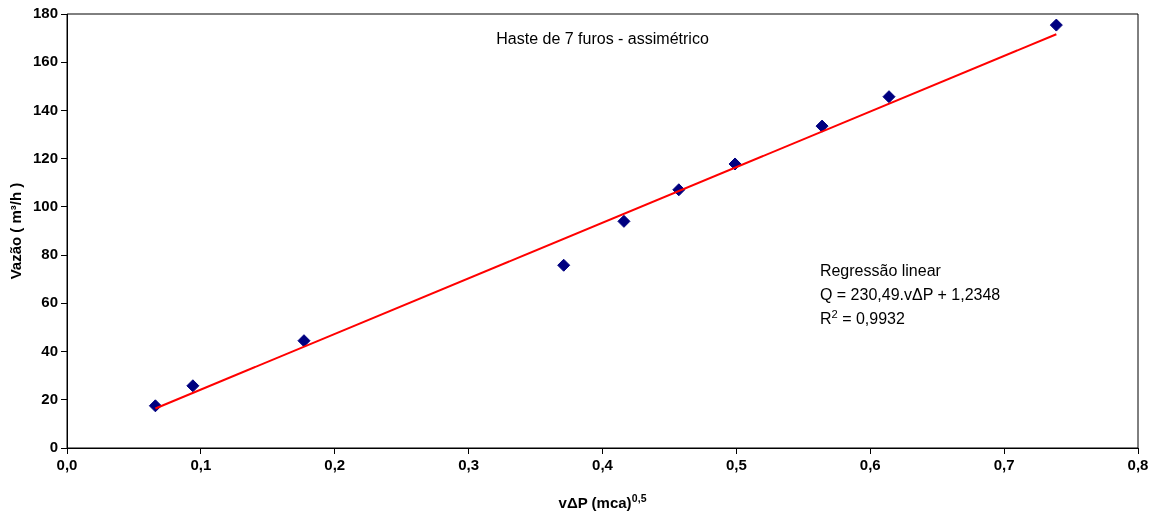 The image size is (1166, 514). What do you see at coordinates (736, 465) in the screenshot?
I see `x-tick-label: 0,5` at bounding box center [736, 465].